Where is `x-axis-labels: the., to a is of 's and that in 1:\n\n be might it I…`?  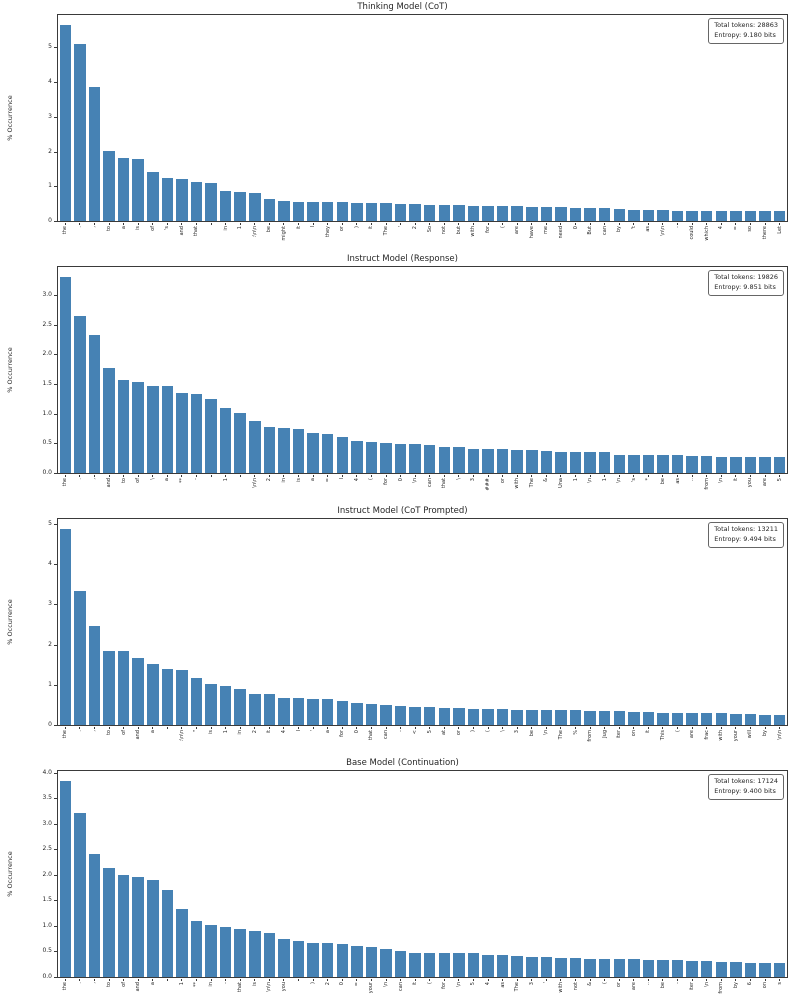
x-axis-labels: the., to a is of 's and that in 1:\n\n be might it I… is located at coordinates (422, 232).